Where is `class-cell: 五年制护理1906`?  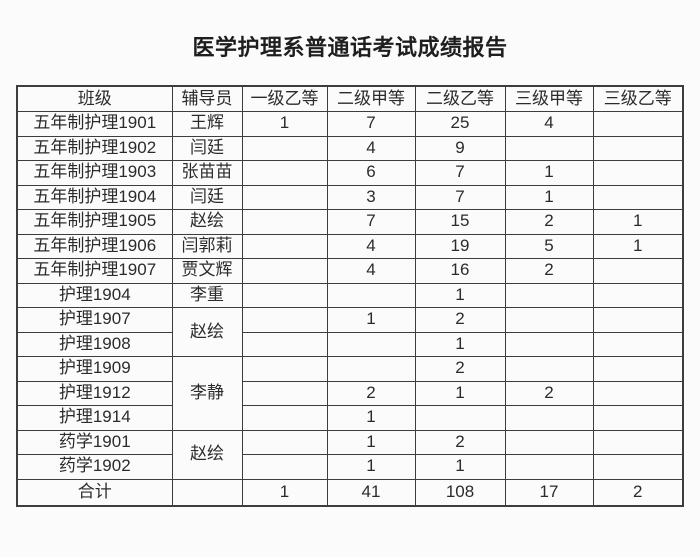
class-cell: 五年制护理1906 is located at coordinates (94, 246).